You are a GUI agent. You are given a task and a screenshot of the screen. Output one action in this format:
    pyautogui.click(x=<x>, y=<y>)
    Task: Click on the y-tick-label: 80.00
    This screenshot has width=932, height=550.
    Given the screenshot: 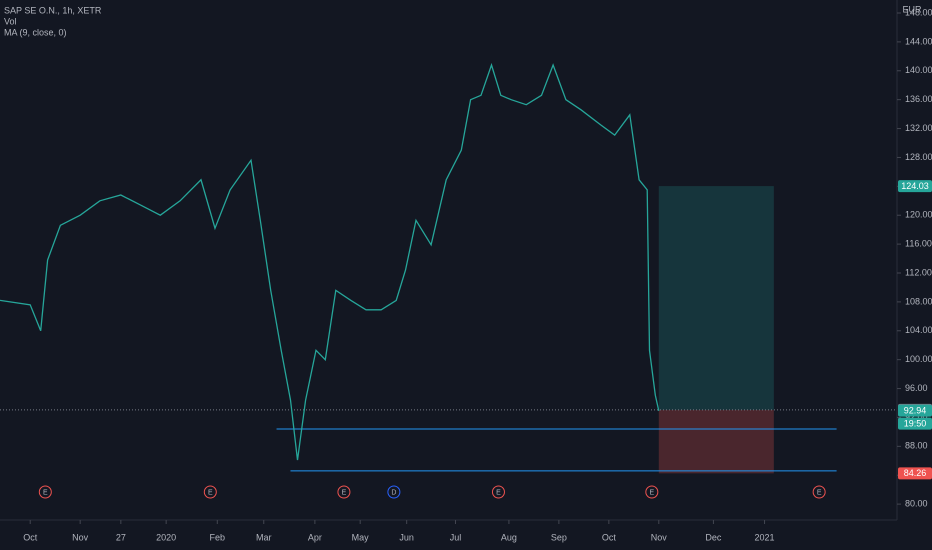 What is the action you would take?
    pyautogui.click(x=916, y=503)
    